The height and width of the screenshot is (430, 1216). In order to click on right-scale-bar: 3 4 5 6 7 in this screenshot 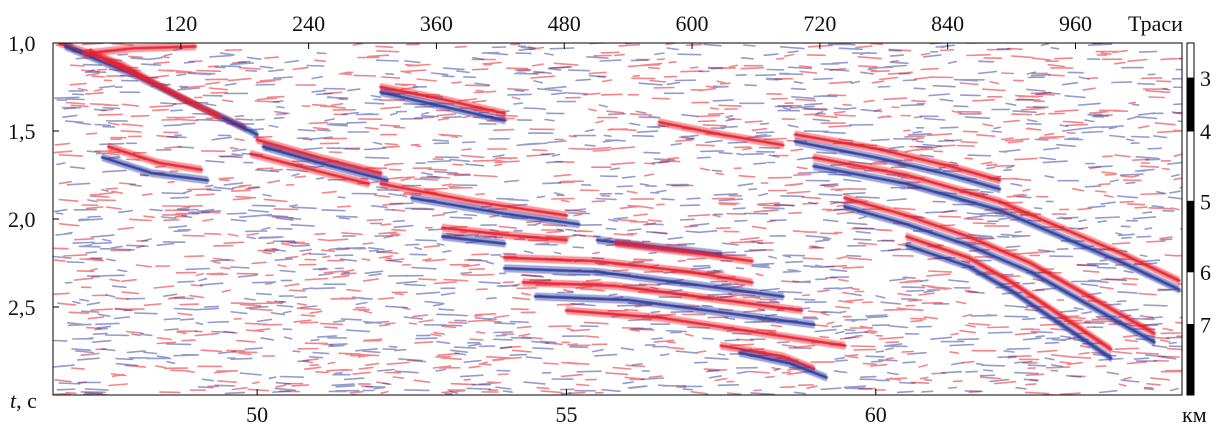, I will do `click(1198, 219)`.